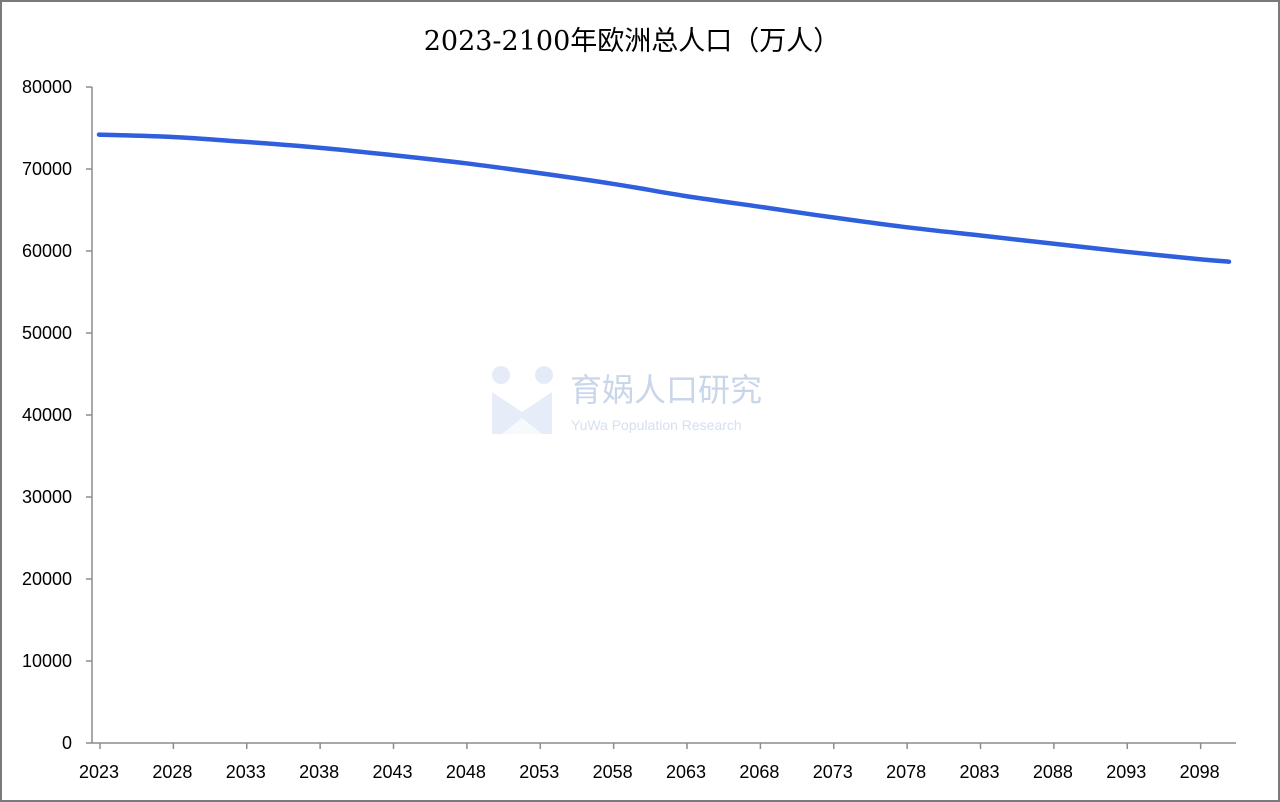 The image size is (1280, 802). I want to click on series-layer, so click(664, 198).